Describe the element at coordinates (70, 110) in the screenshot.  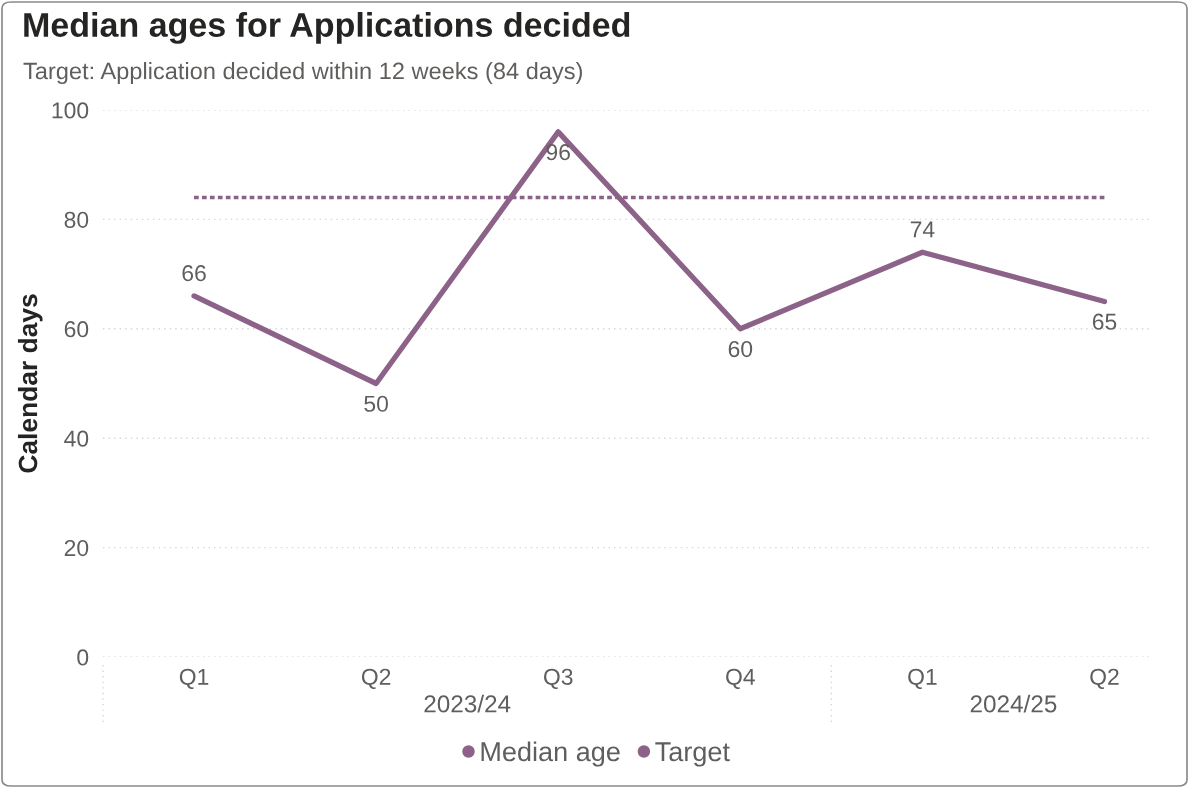
I see `y-tick-label: 100` at that location.